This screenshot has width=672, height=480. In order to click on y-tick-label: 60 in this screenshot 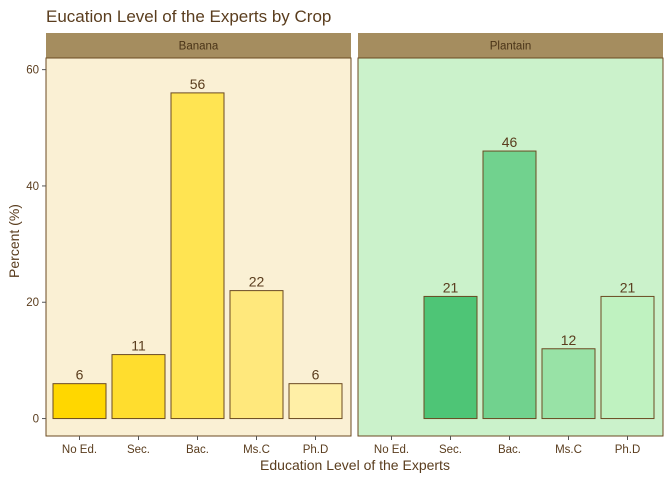, I will do `click(32, 71)`.